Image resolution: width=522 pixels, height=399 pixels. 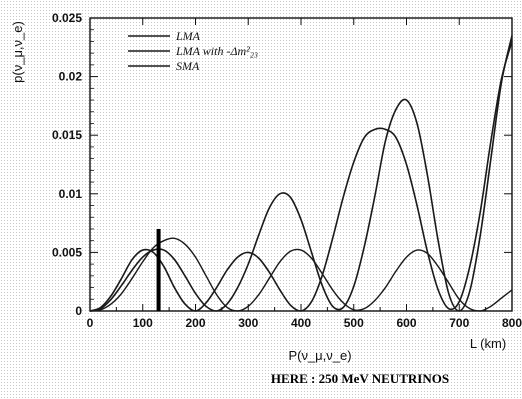 What do you see at coordinates (301, 323) in the screenshot?
I see `x-tick-label: 400` at bounding box center [301, 323].